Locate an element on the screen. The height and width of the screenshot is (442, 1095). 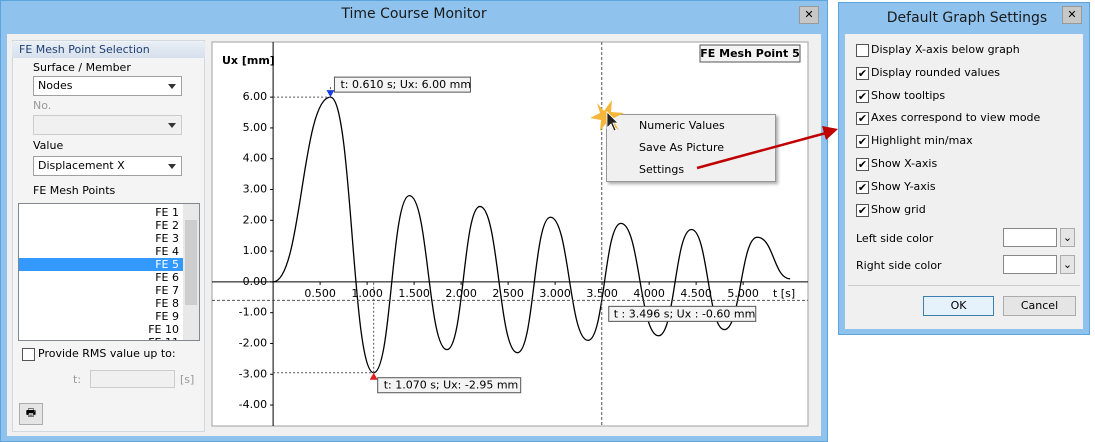
list-item: FE 4 is located at coordinates (167, 251).